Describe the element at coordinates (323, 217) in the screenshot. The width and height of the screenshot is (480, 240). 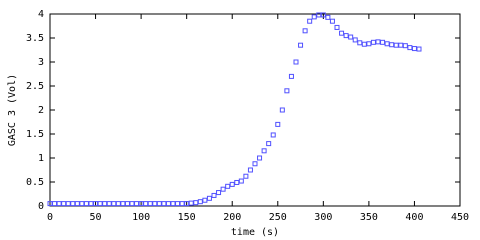
I see `x-tick-label: 300` at that location.